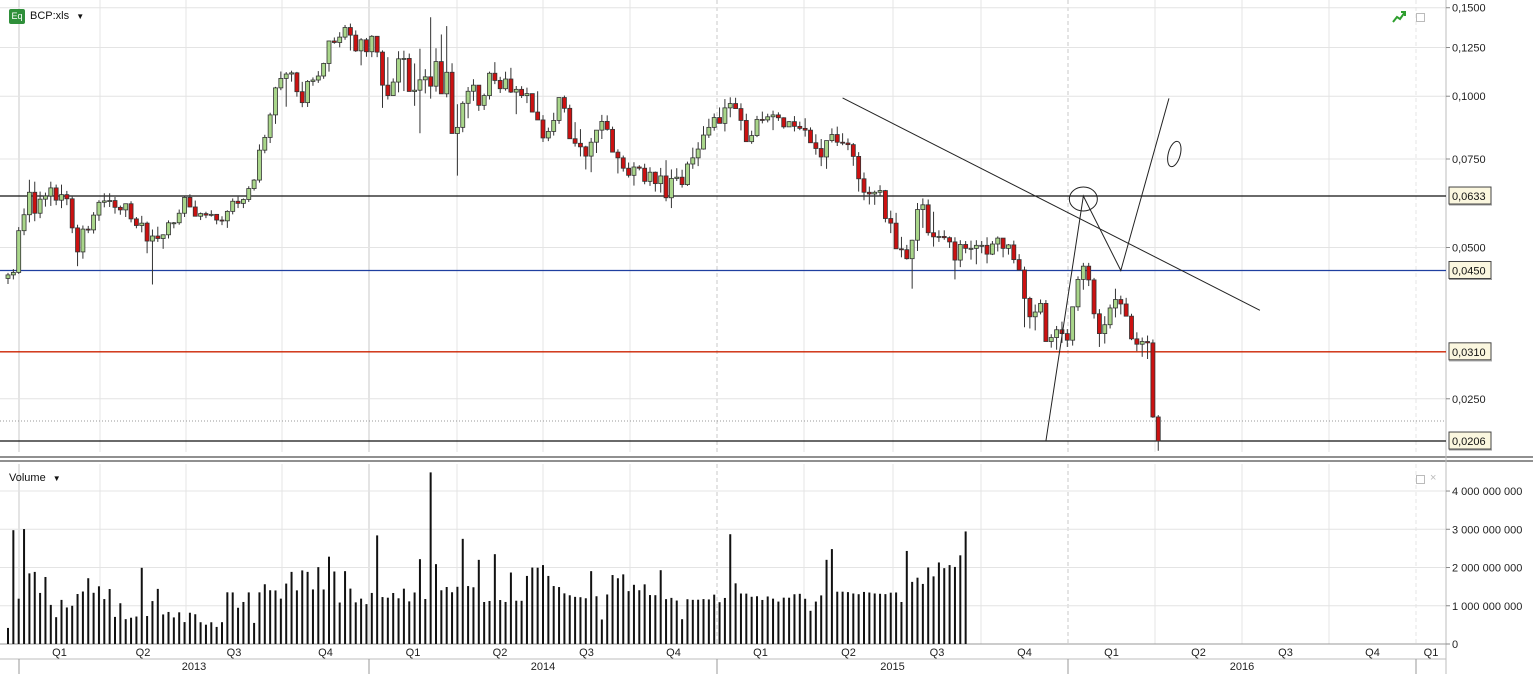  What do you see at coordinates (1469, 353) in the screenshot?
I see `level-price-label: 0,0310` at bounding box center [1469, 353].